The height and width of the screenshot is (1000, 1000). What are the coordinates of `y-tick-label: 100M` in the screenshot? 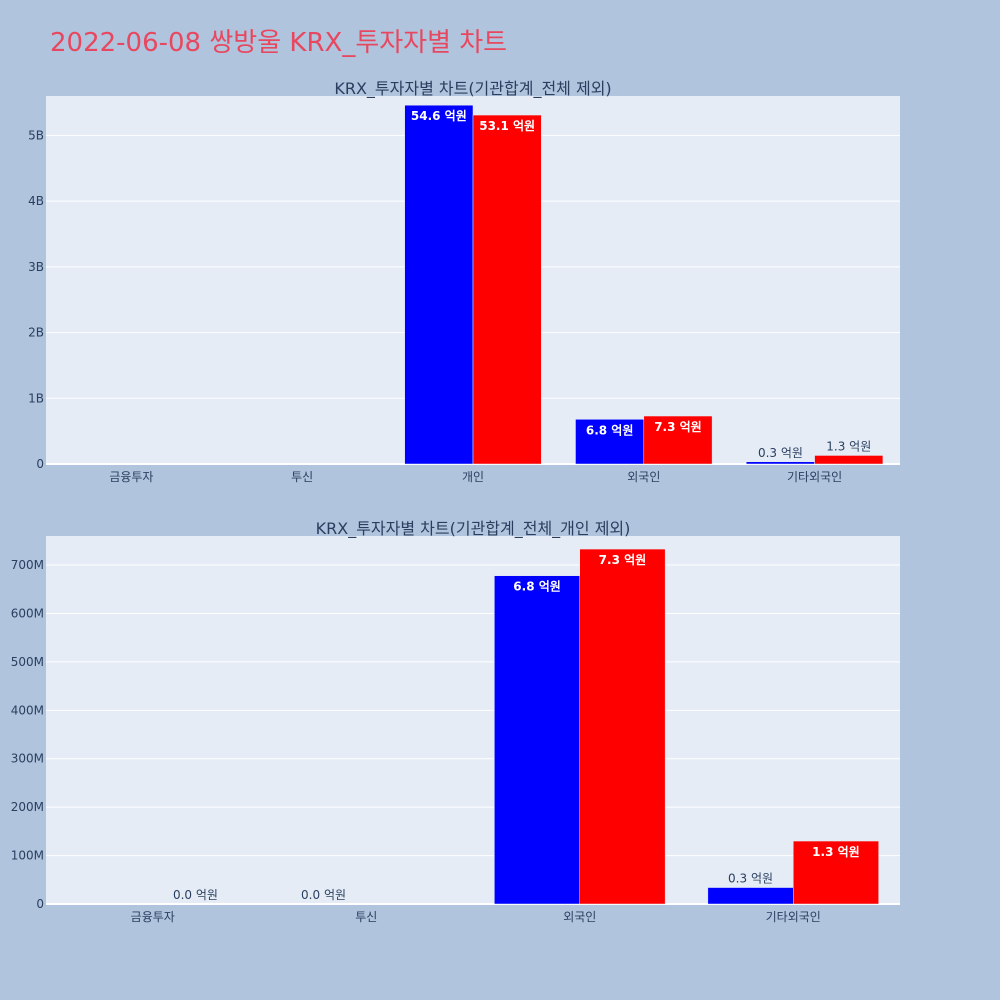 It's located at (27, 856).